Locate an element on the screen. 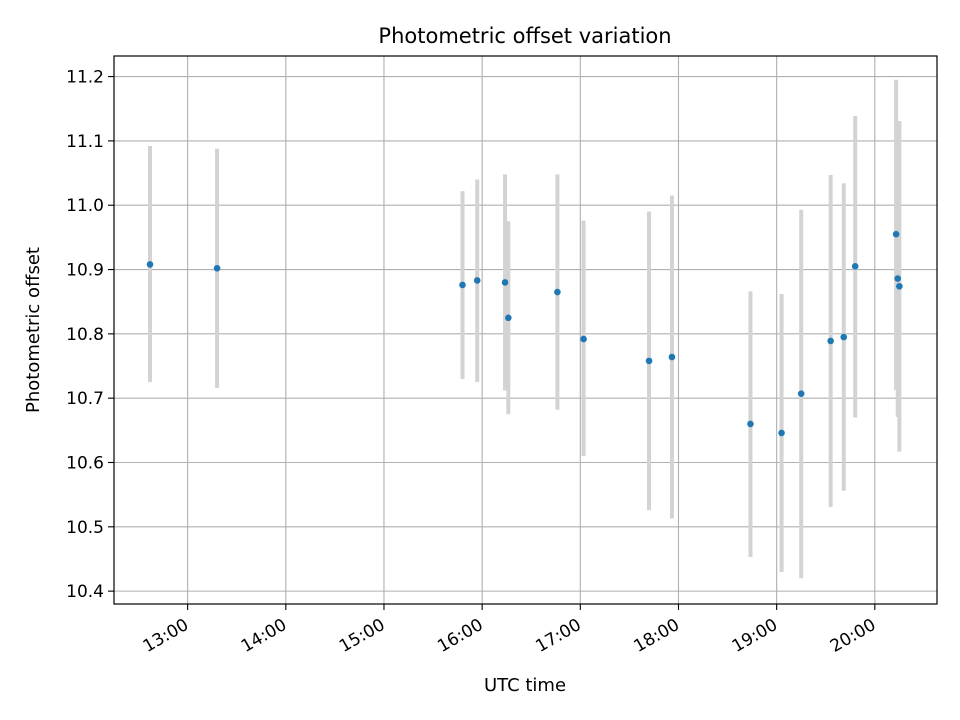 Image resolution: width=960 pixels, height=720 pixels. y-axis-ticks: 10.4 10.5 10.6 10.7 10.8 10.9 11.0 11.1 11.2 is located at coordinates (90, 335).